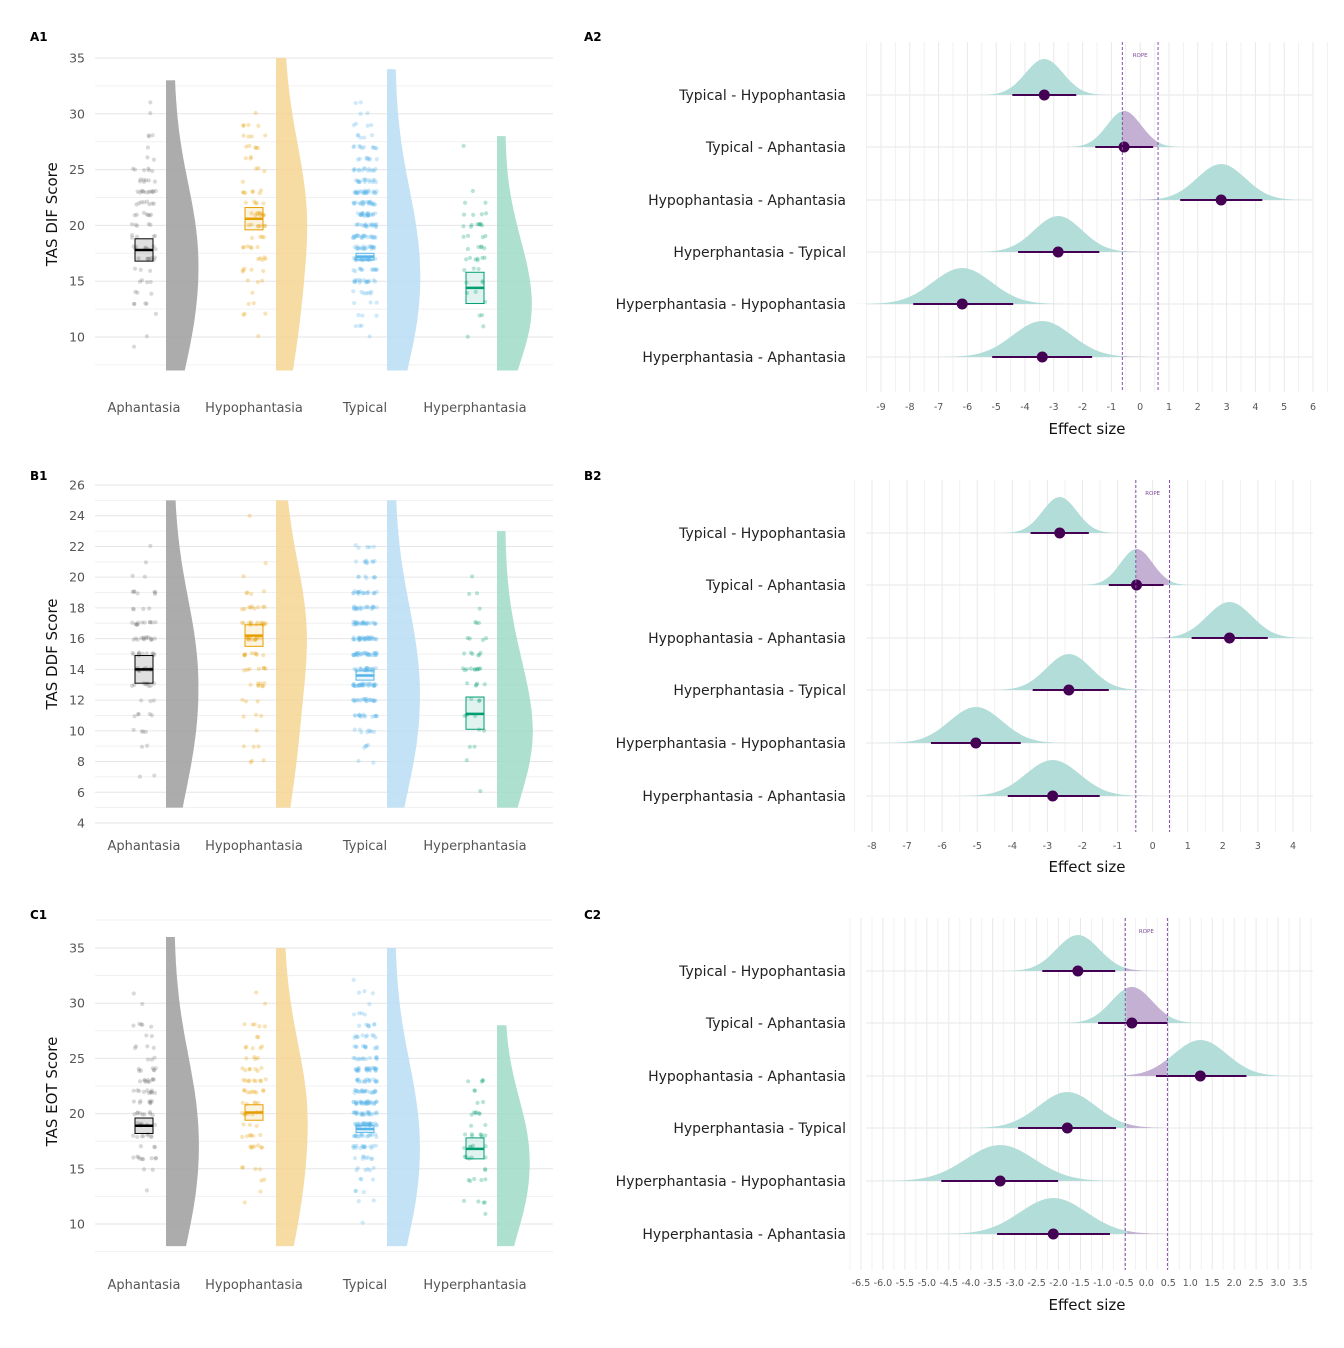 The width and height of the screenshot is (1344, 1348). What do you see at coordinates (880, 407) in the screenshot?
I see `x-tick-label: -9` at bounding box center [880, 407].